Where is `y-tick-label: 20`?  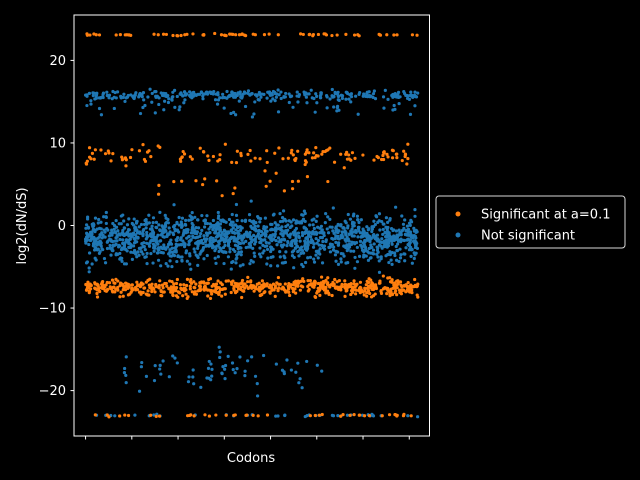 y-tick-label: 20 is located at coordinates (57, 61).